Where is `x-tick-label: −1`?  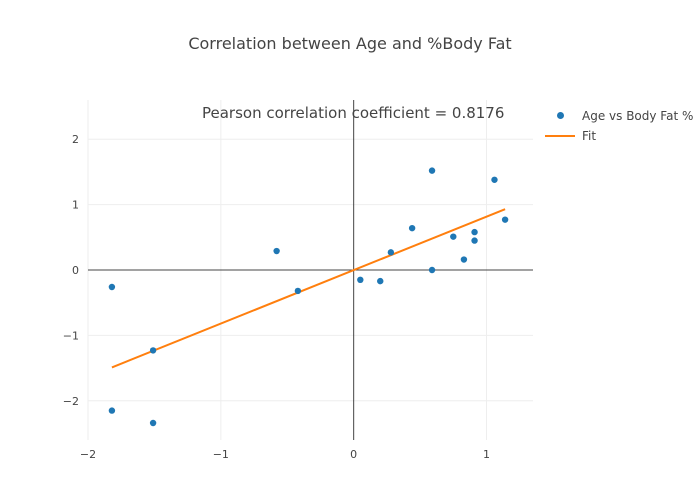 x-tick-label: −1 is located at coordinates (221, 454).